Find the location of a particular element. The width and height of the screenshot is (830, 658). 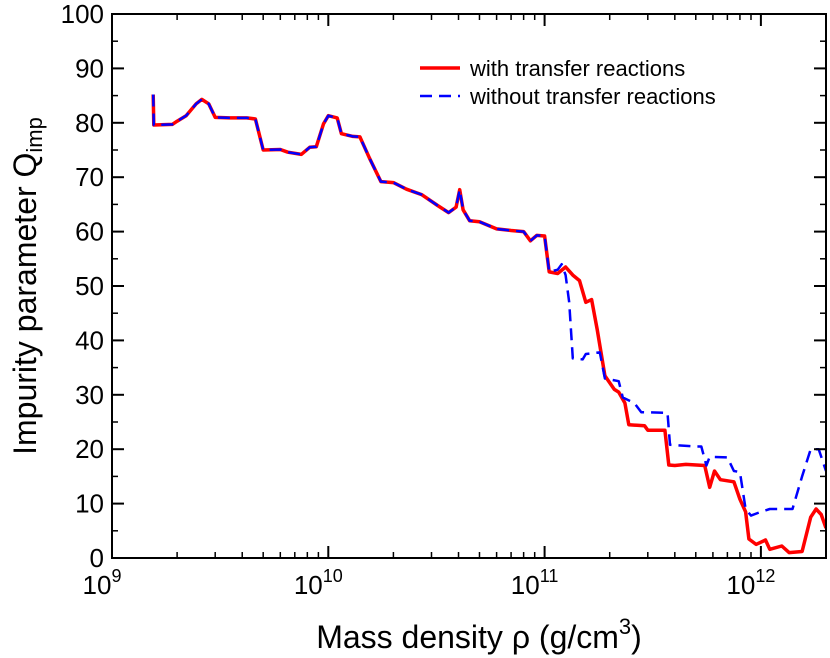

x-axis-title-sup: 3 is located at coordinates (625, 626).